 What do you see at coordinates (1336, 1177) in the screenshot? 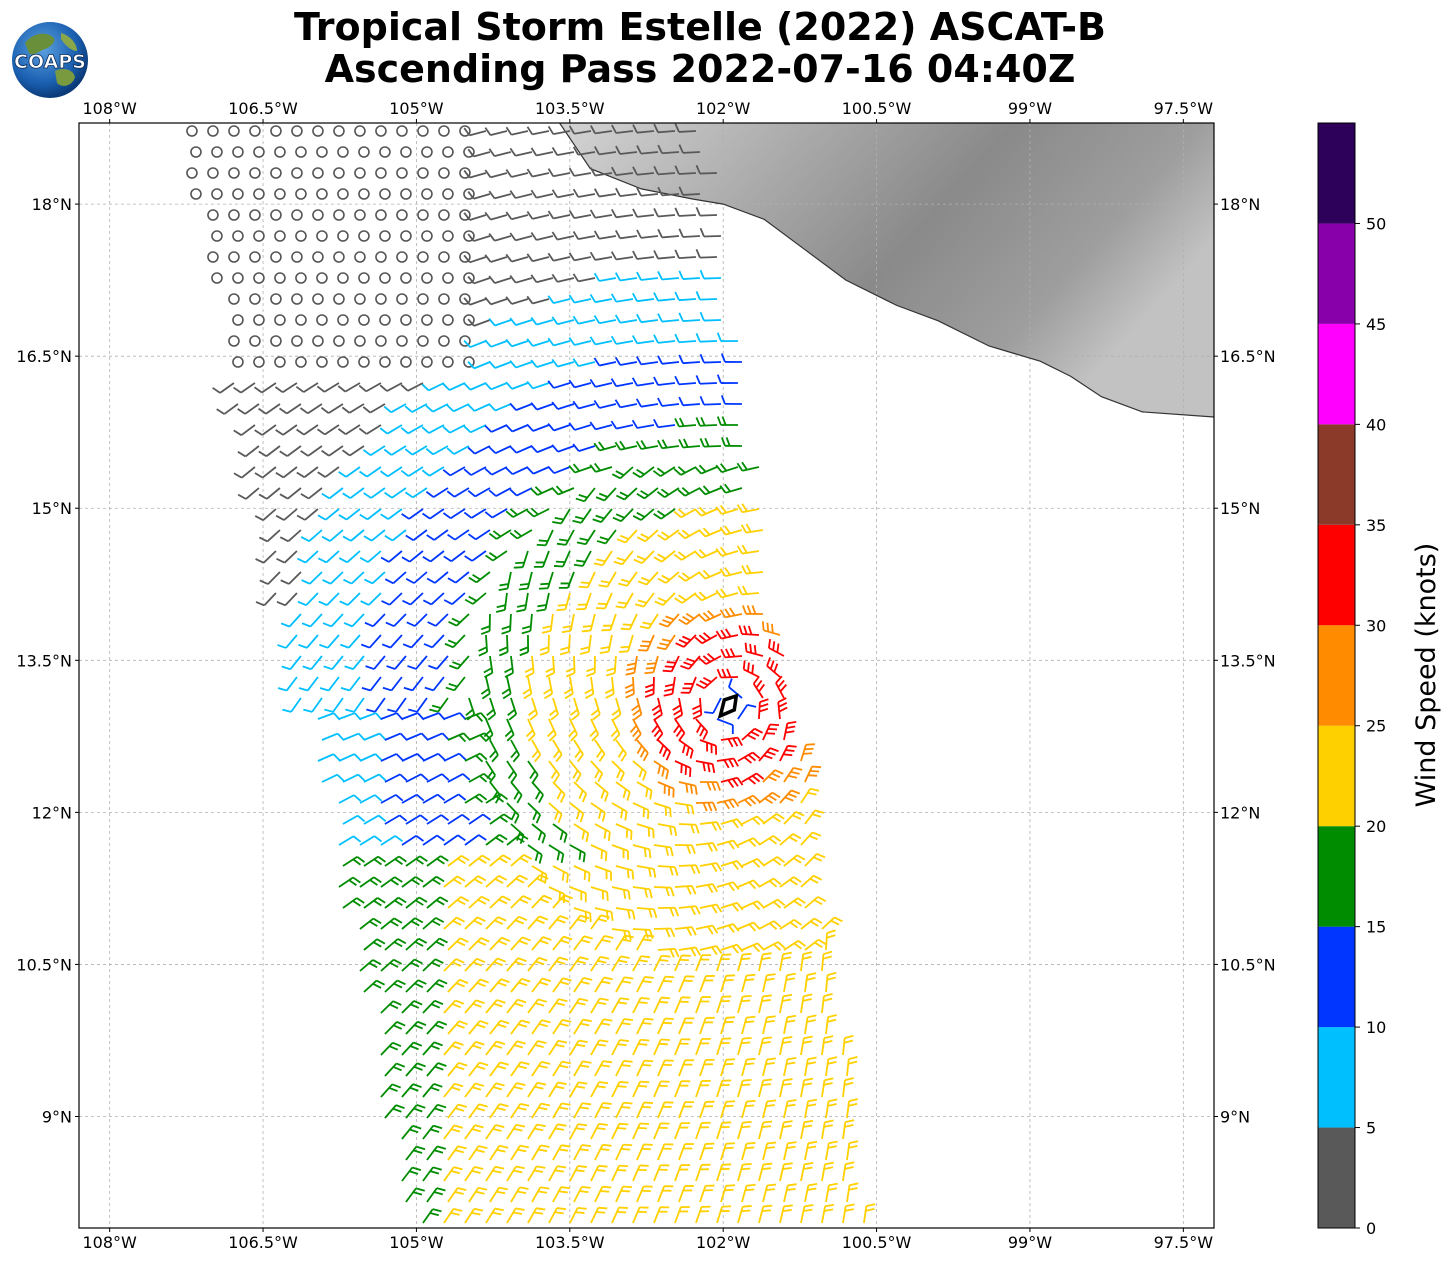
I see `colorbar-band` at bounding box center [1336, 1177].